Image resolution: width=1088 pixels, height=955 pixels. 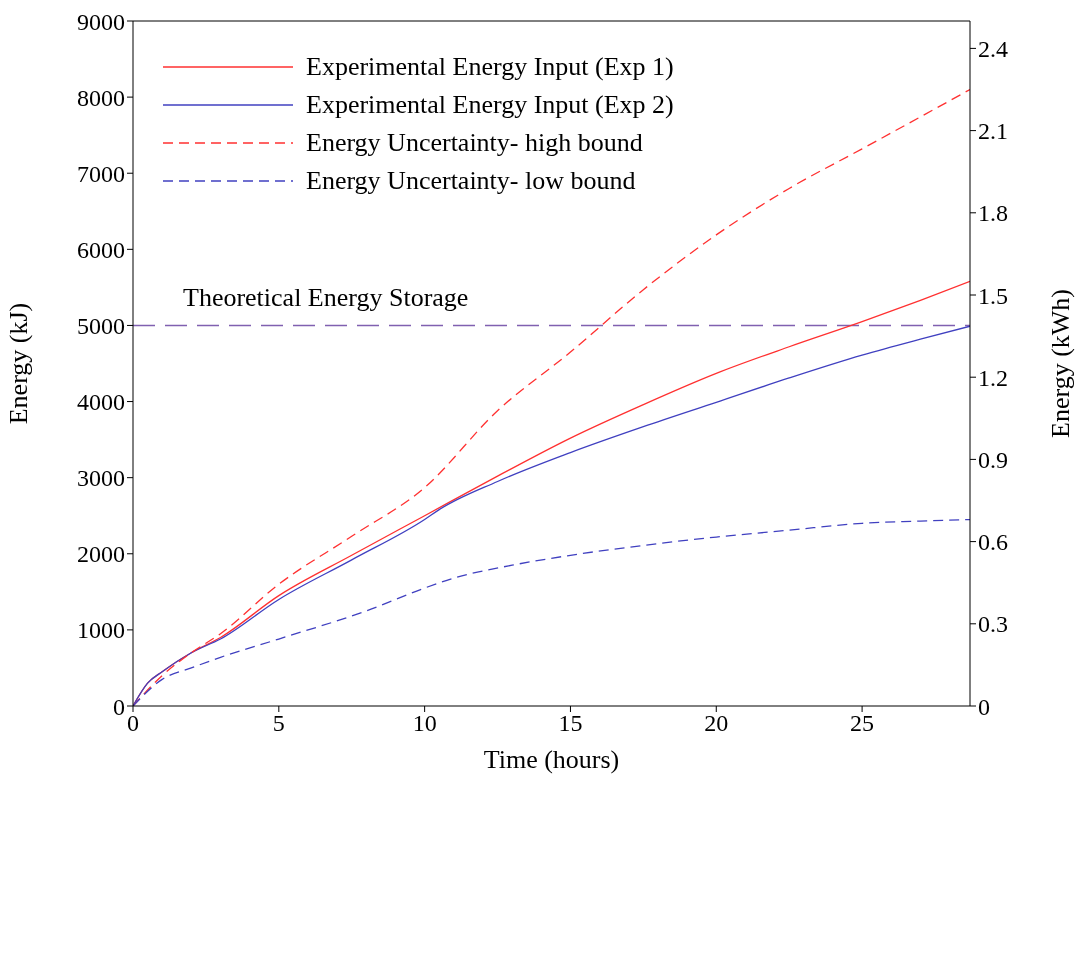 What do you see at coordinates (101, 21) in the screenshot?
I see `y-tick-label: 9000` at bounding box center [101, 21].